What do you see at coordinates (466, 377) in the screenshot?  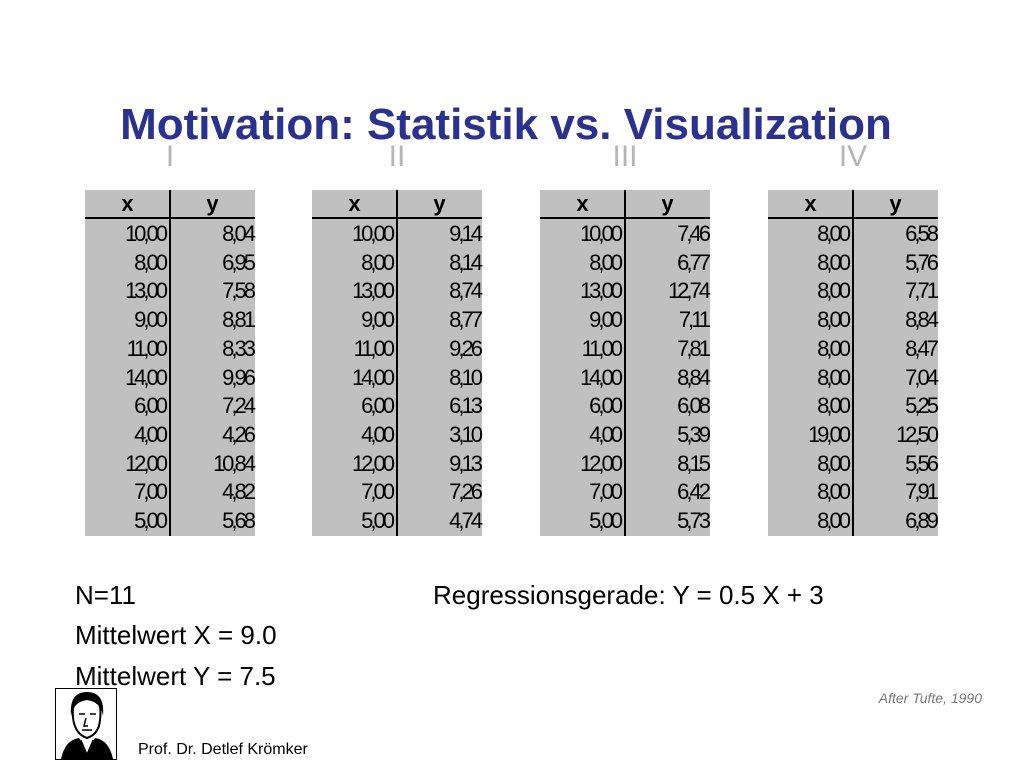 I see `table-cell: 8,10` at bounding box center [466, 377].